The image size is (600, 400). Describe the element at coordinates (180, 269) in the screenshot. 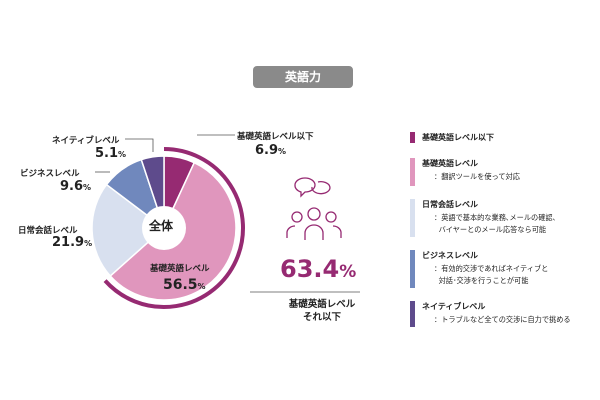

I see `slice-label-1: 基礎英語レベル` at that location.